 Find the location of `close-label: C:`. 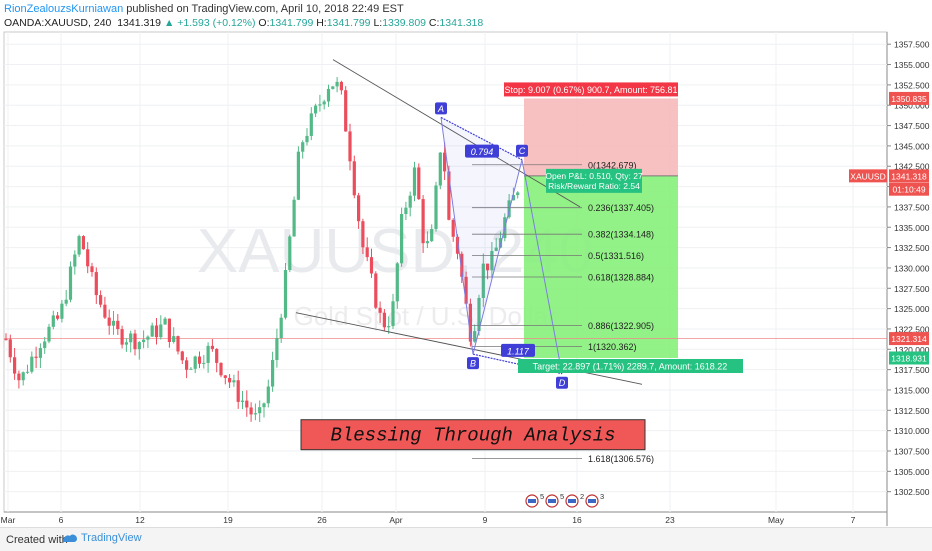

close-label: C: is located at coordinates (434, 23).